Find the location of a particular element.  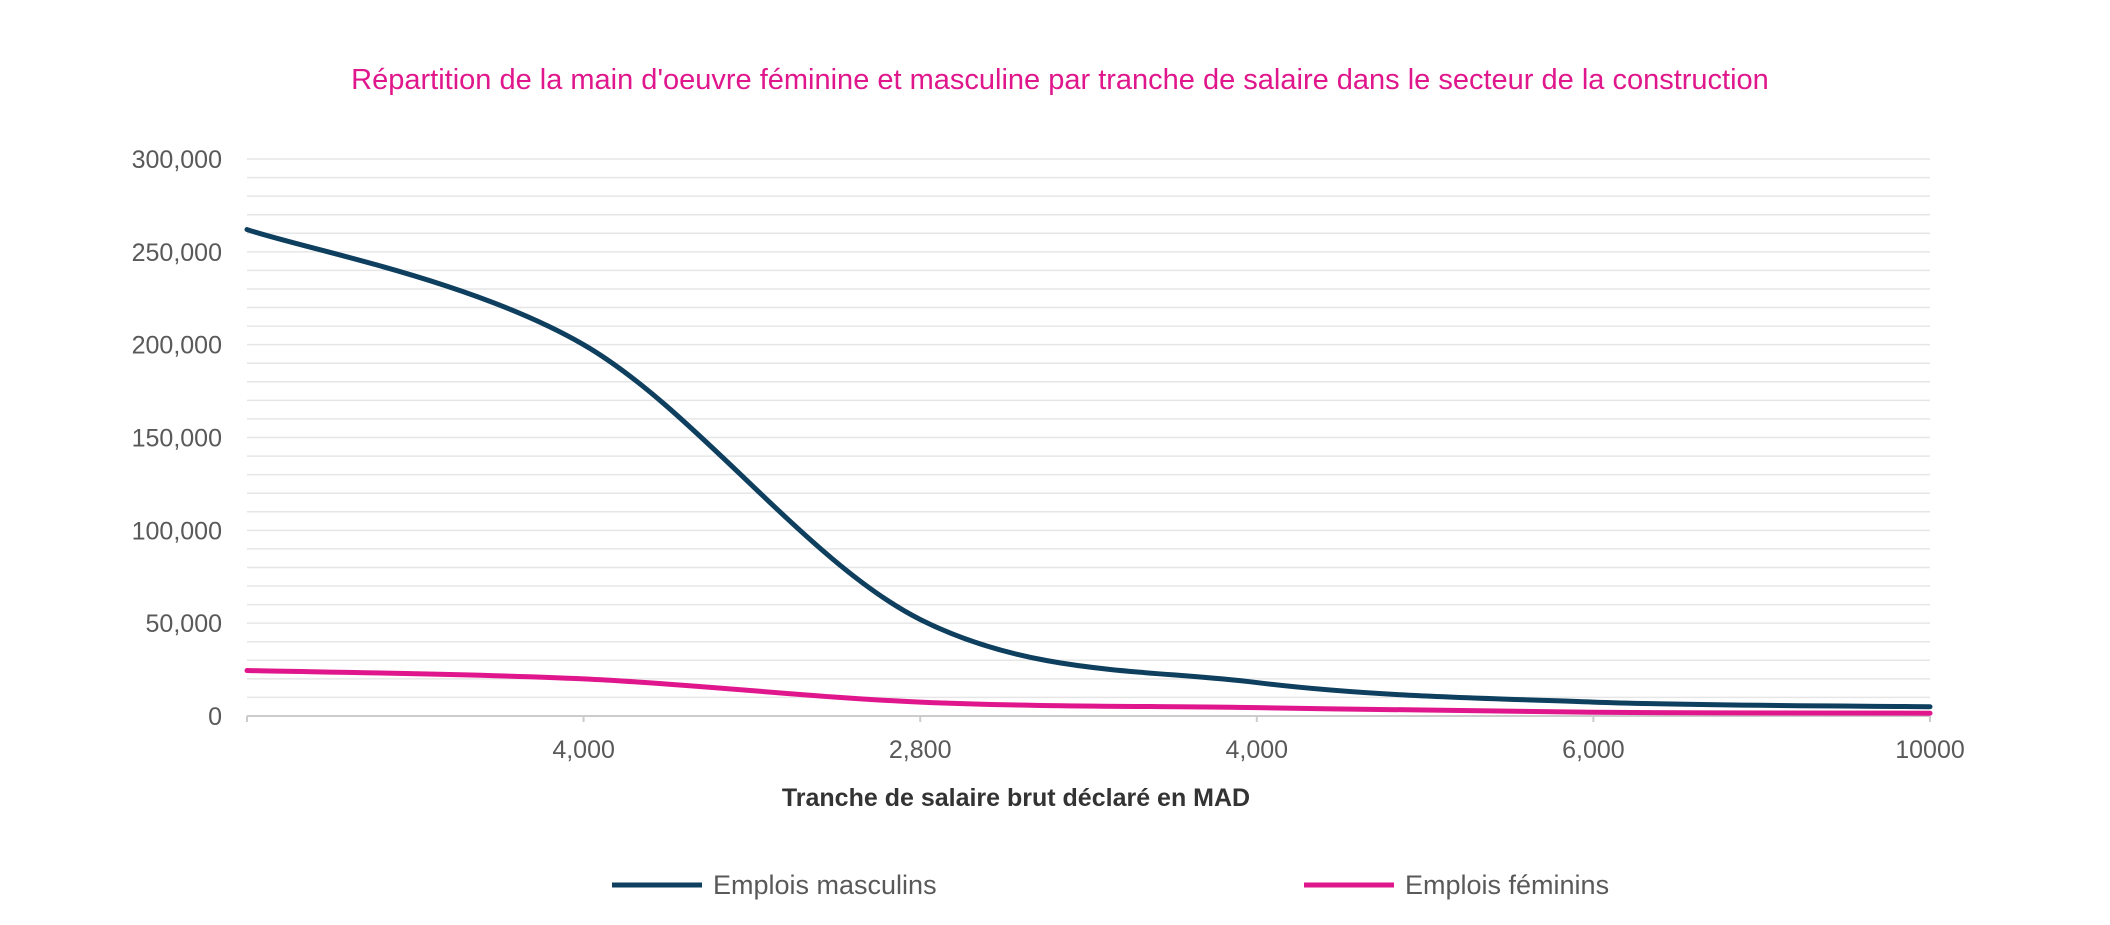

x-axis-title: Tranche de salaire brut déclaré en MAD is located at coordinates (1016, 798).